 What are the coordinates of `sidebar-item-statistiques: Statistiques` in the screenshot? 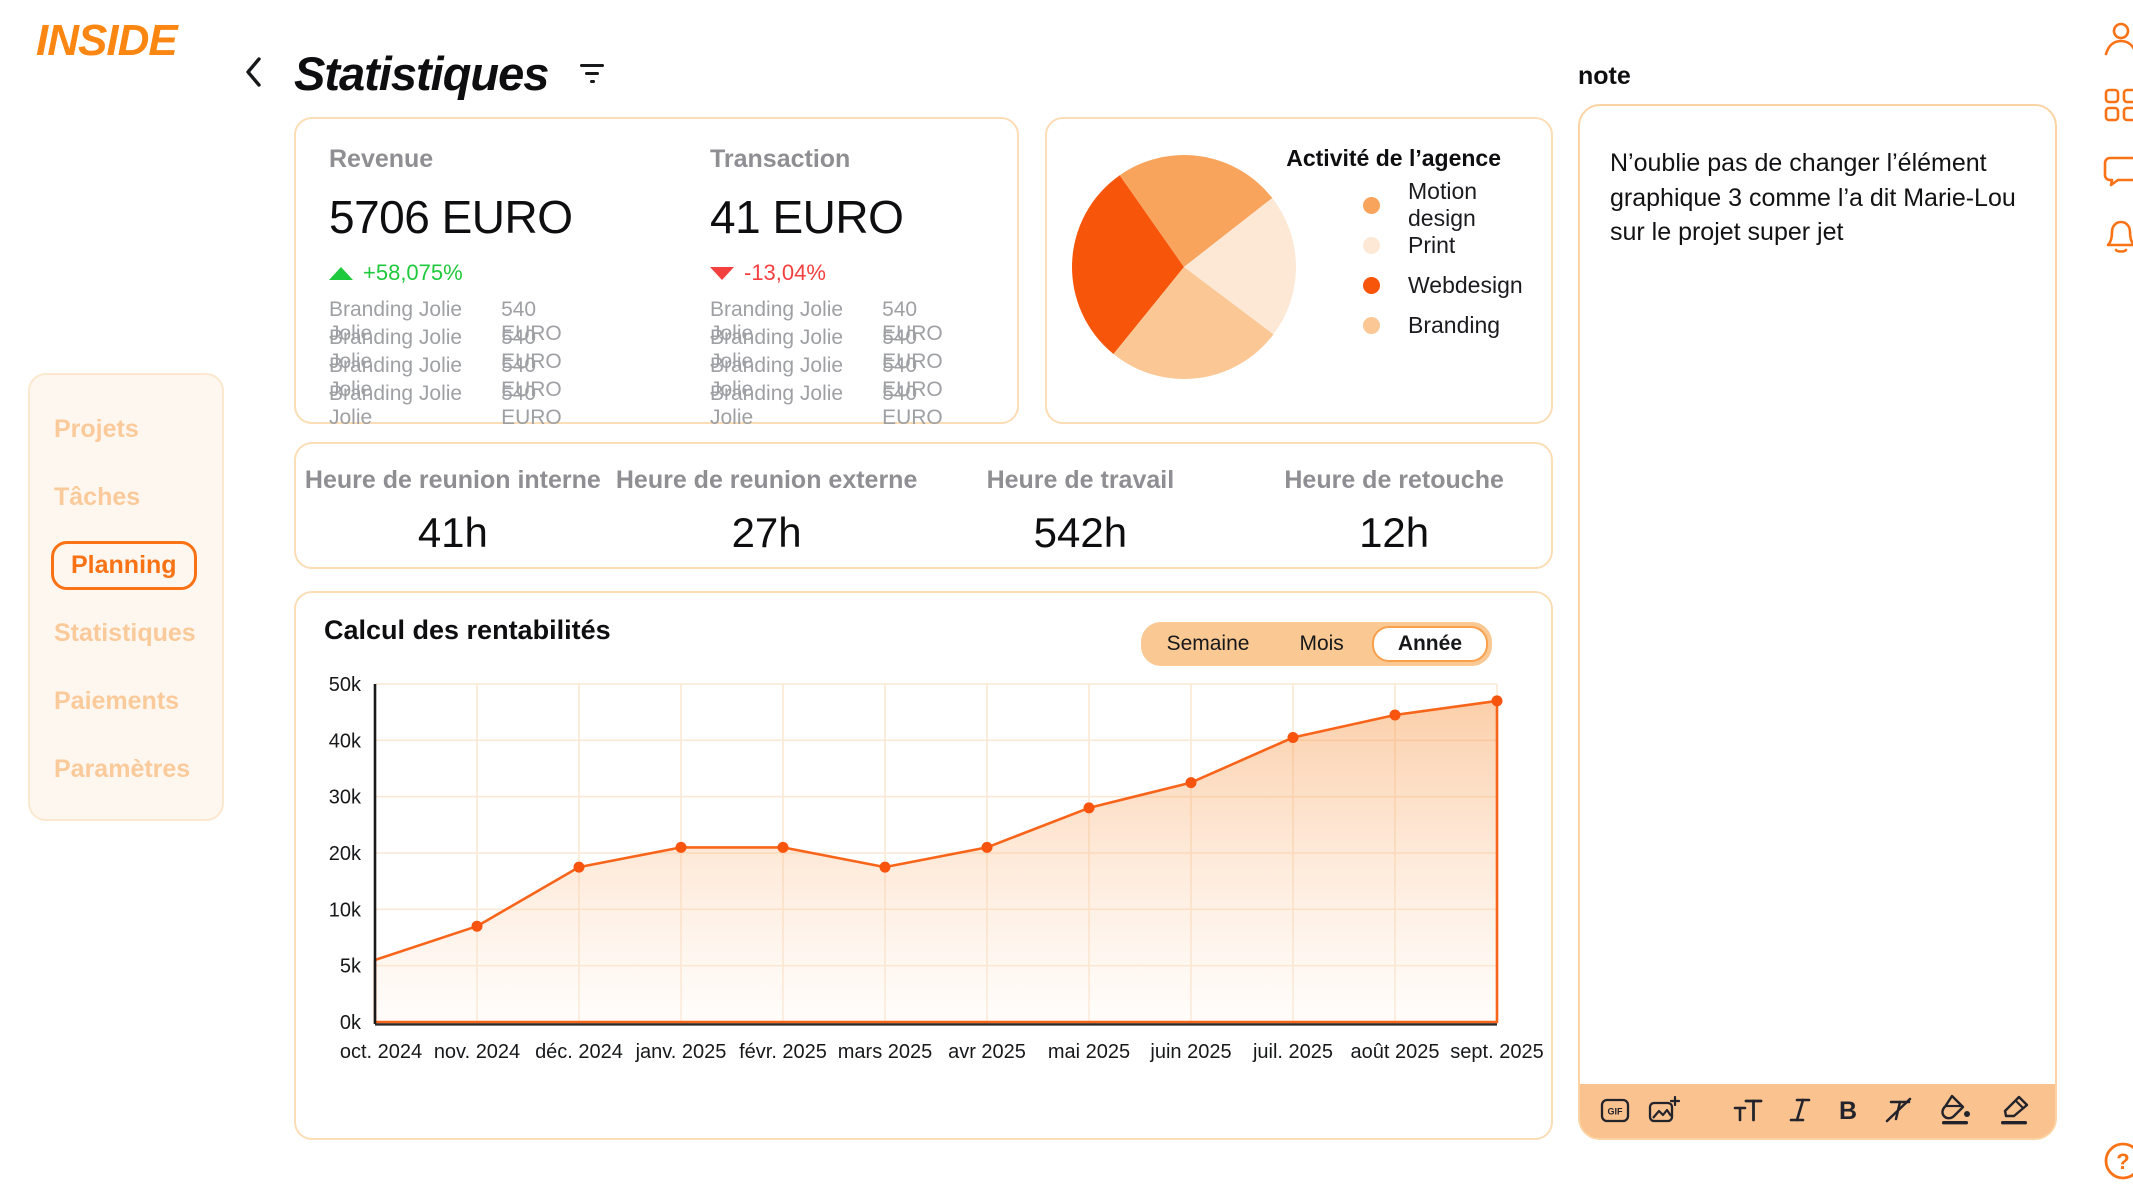 It's located at (126, 633).